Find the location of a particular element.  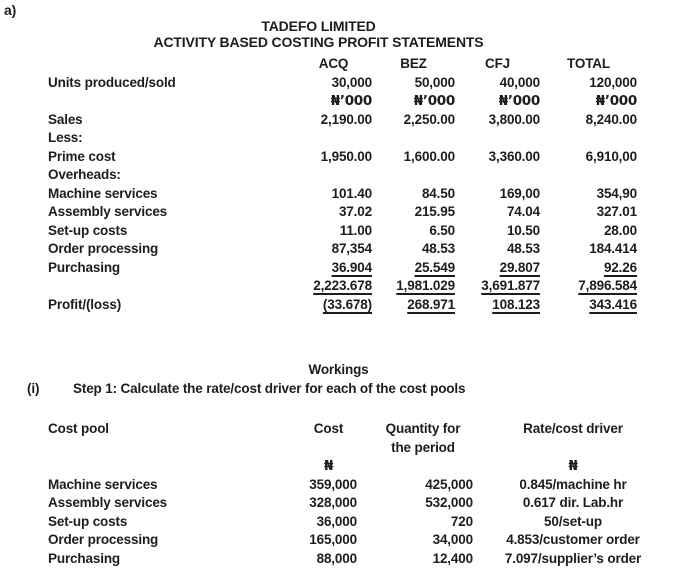

step-index: (i) is located at coordinates (33, 388).